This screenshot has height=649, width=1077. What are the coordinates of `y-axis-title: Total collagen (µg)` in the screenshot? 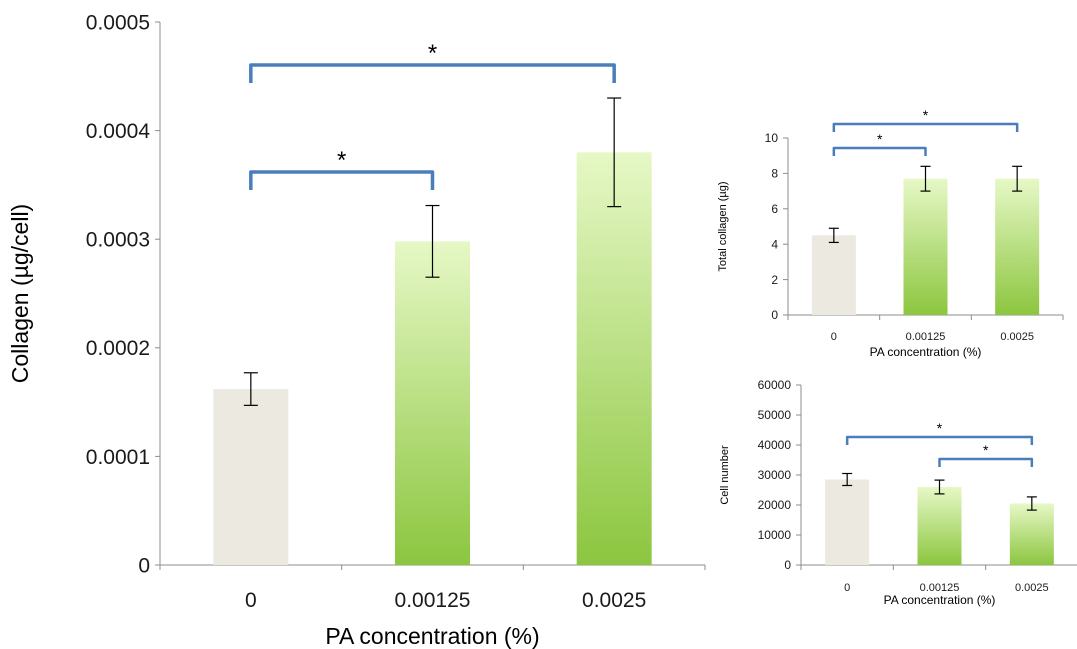 It's located at (723, 226).